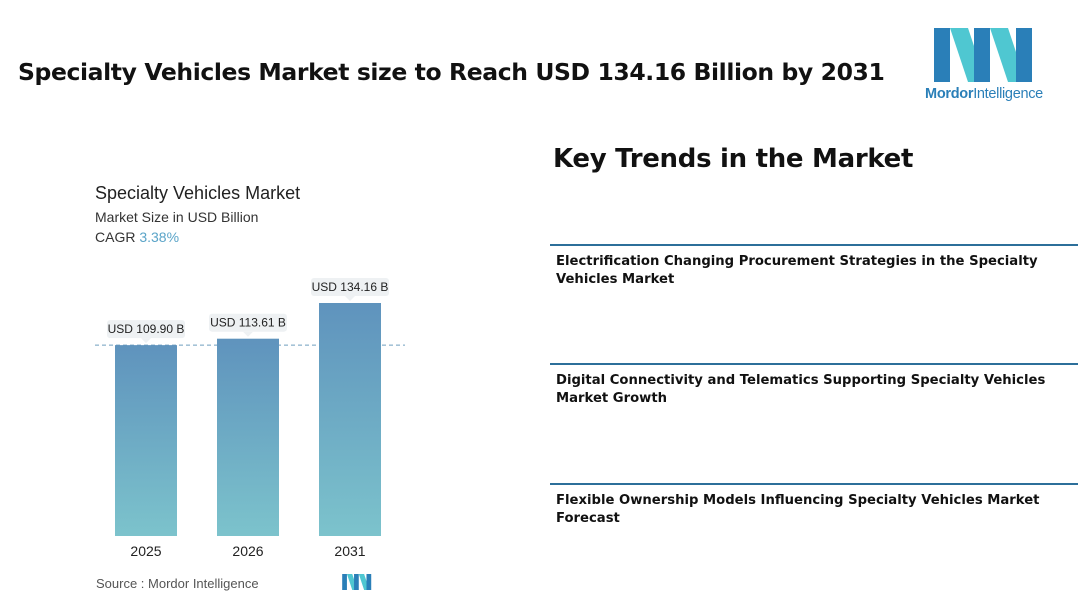 This screenshot has height=604, width=1080. What do you see at coordinates (248, 437) in the screenshot?
I see `bar-2026` at bounding box center [248, 437].